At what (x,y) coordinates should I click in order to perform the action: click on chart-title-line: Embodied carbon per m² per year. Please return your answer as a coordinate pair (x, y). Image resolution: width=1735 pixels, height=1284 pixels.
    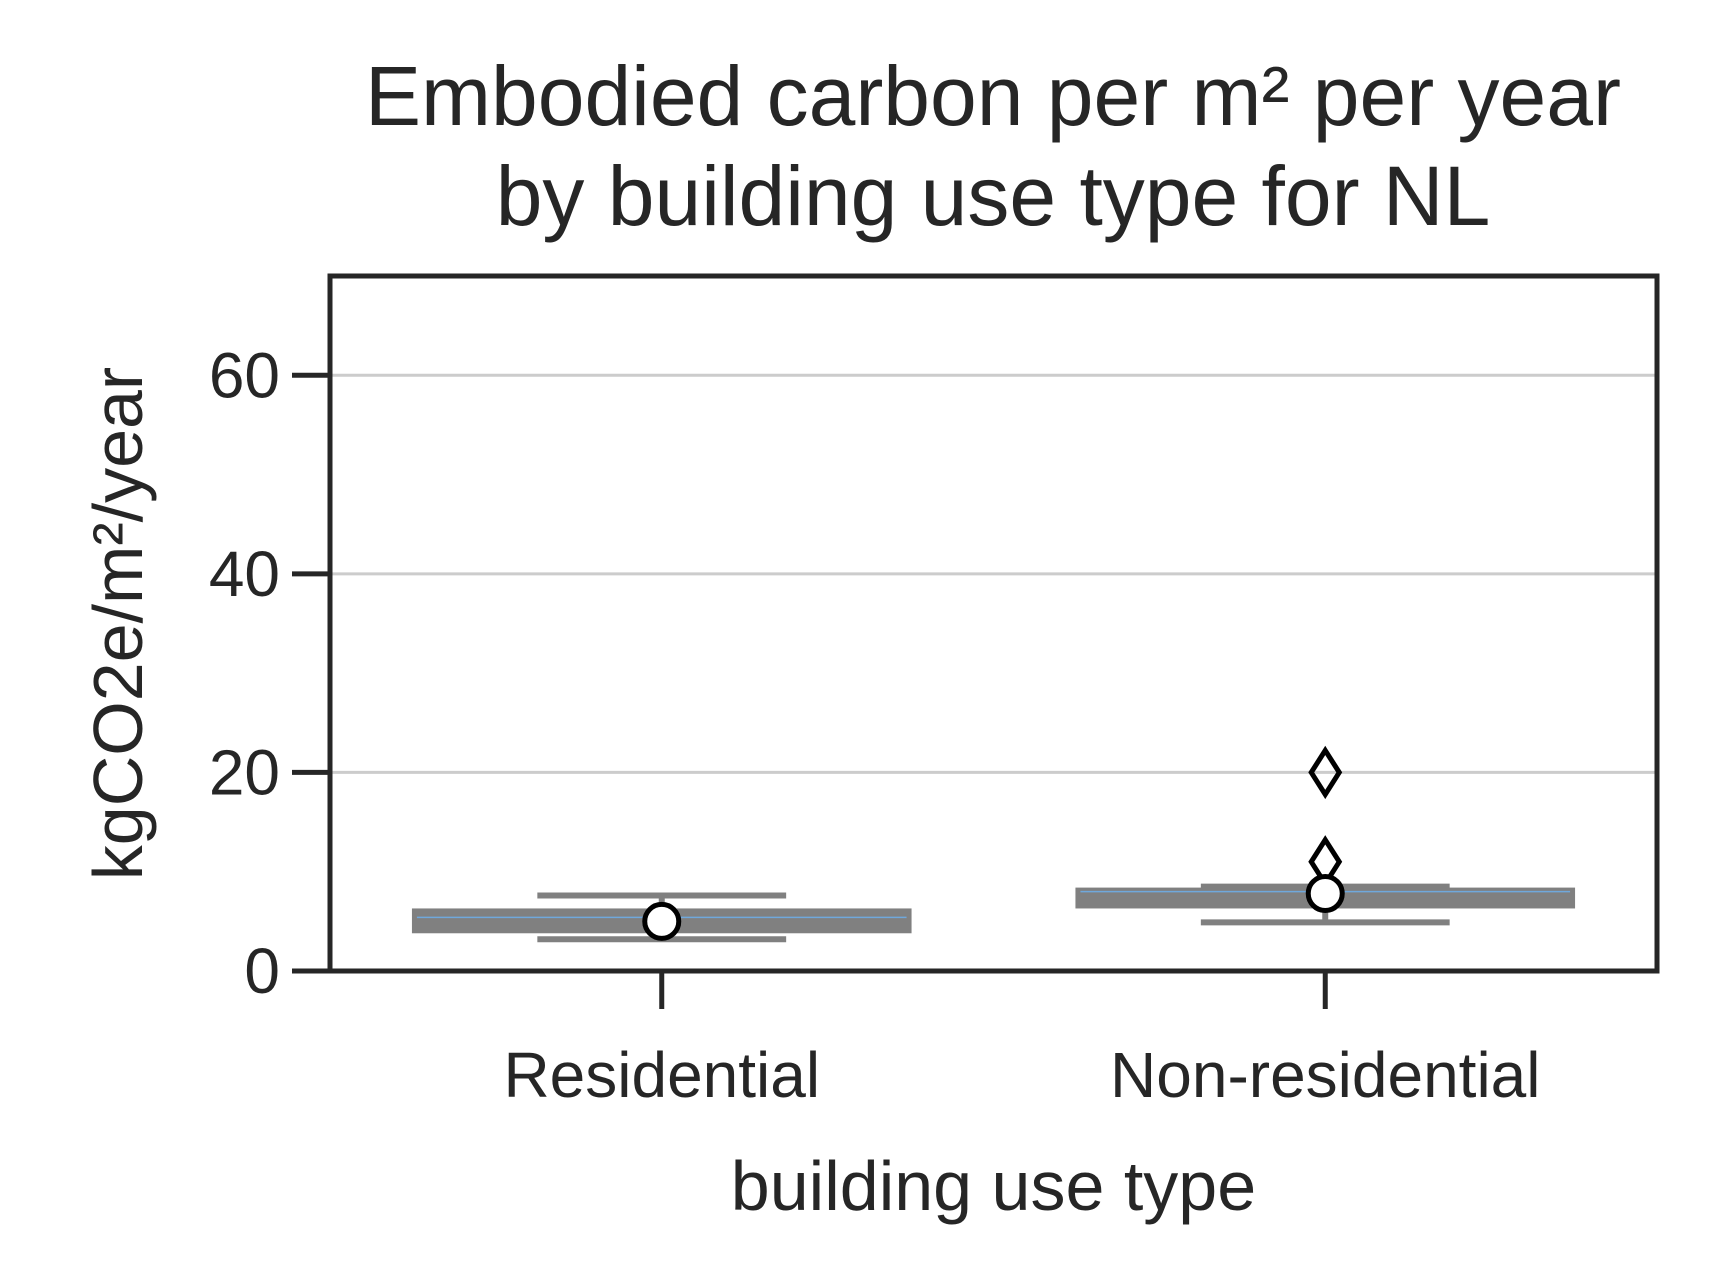
    Looking at the image, I should click on (993, 96).